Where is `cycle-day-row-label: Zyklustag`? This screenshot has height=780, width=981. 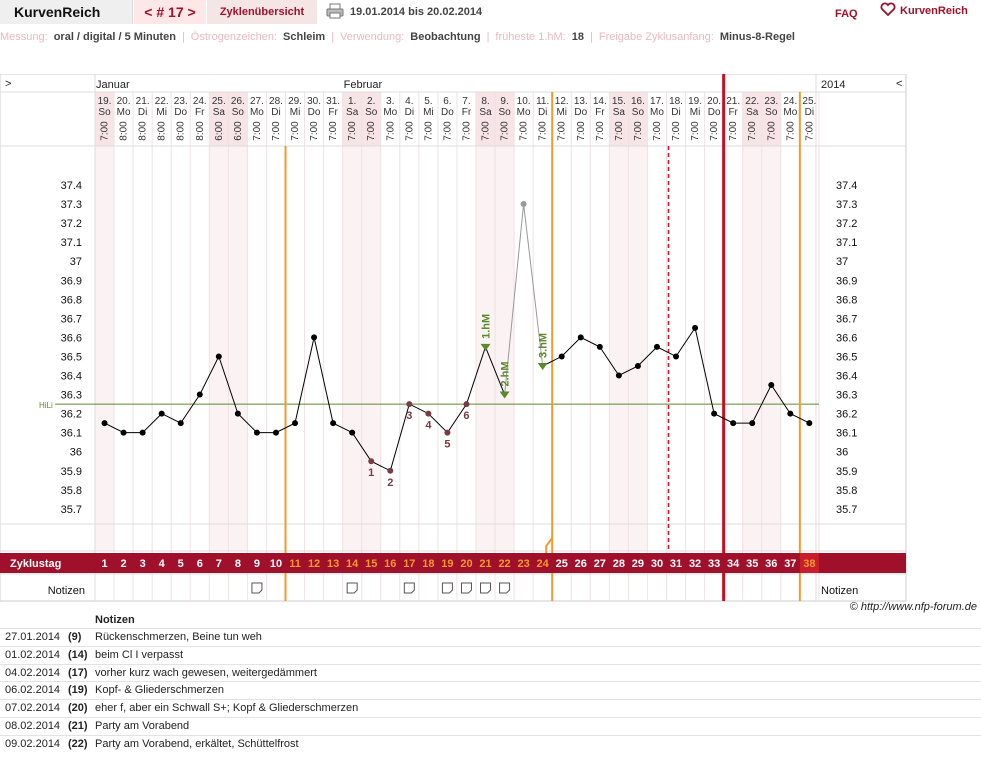 cycle-day-row-label: Zyklustag is located at coordinates (35, 564).